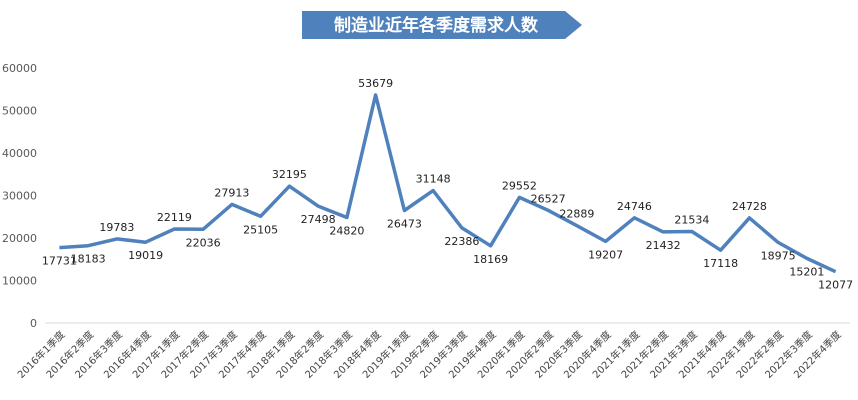  What do you see at coordinates (19, 196) in the screenshot?
I see `y-tick-label: 30000` at bounding box center [19, 196].